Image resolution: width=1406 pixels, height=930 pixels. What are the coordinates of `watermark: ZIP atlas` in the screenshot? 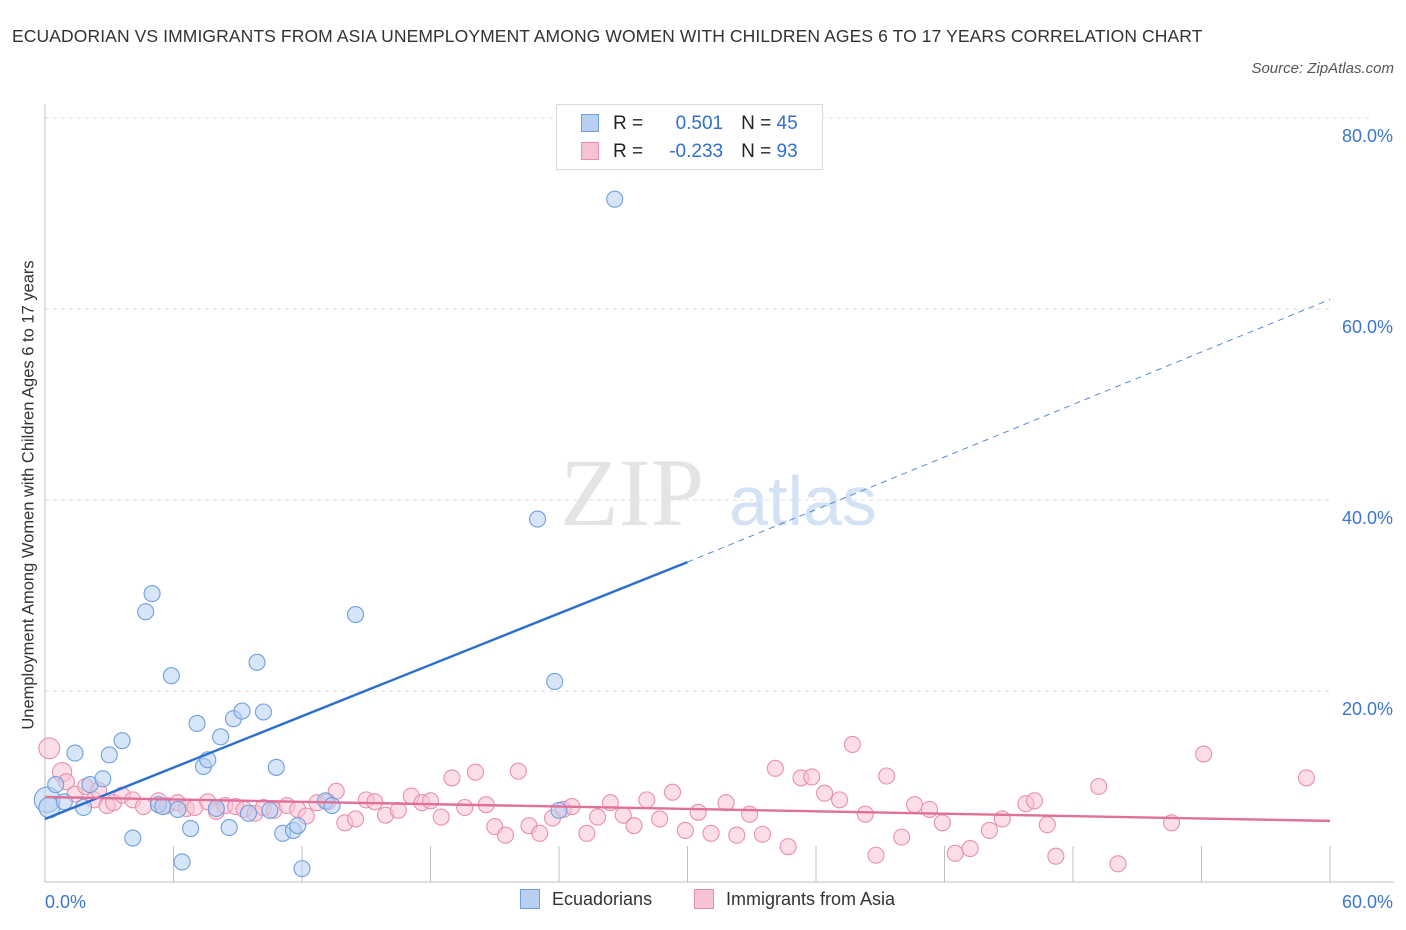 It's located at (718, 492).